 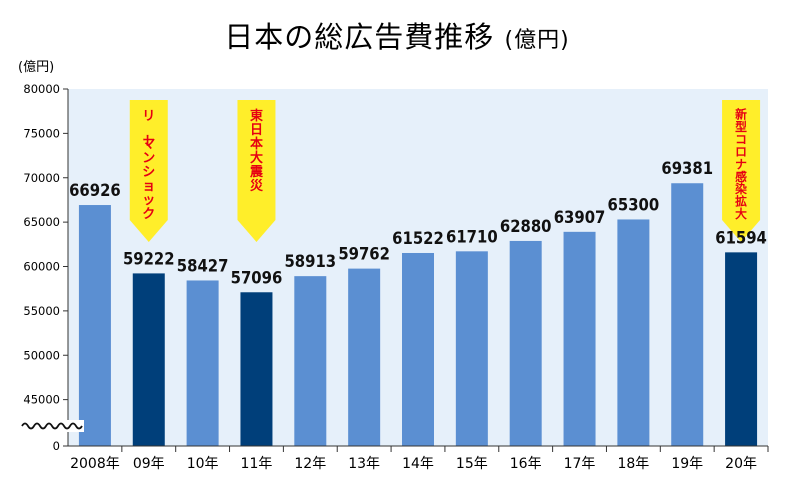 What do you see at coordinates (364, 357) in the screenshot?
I see `bar-13年` at bounding box center [364, 357].